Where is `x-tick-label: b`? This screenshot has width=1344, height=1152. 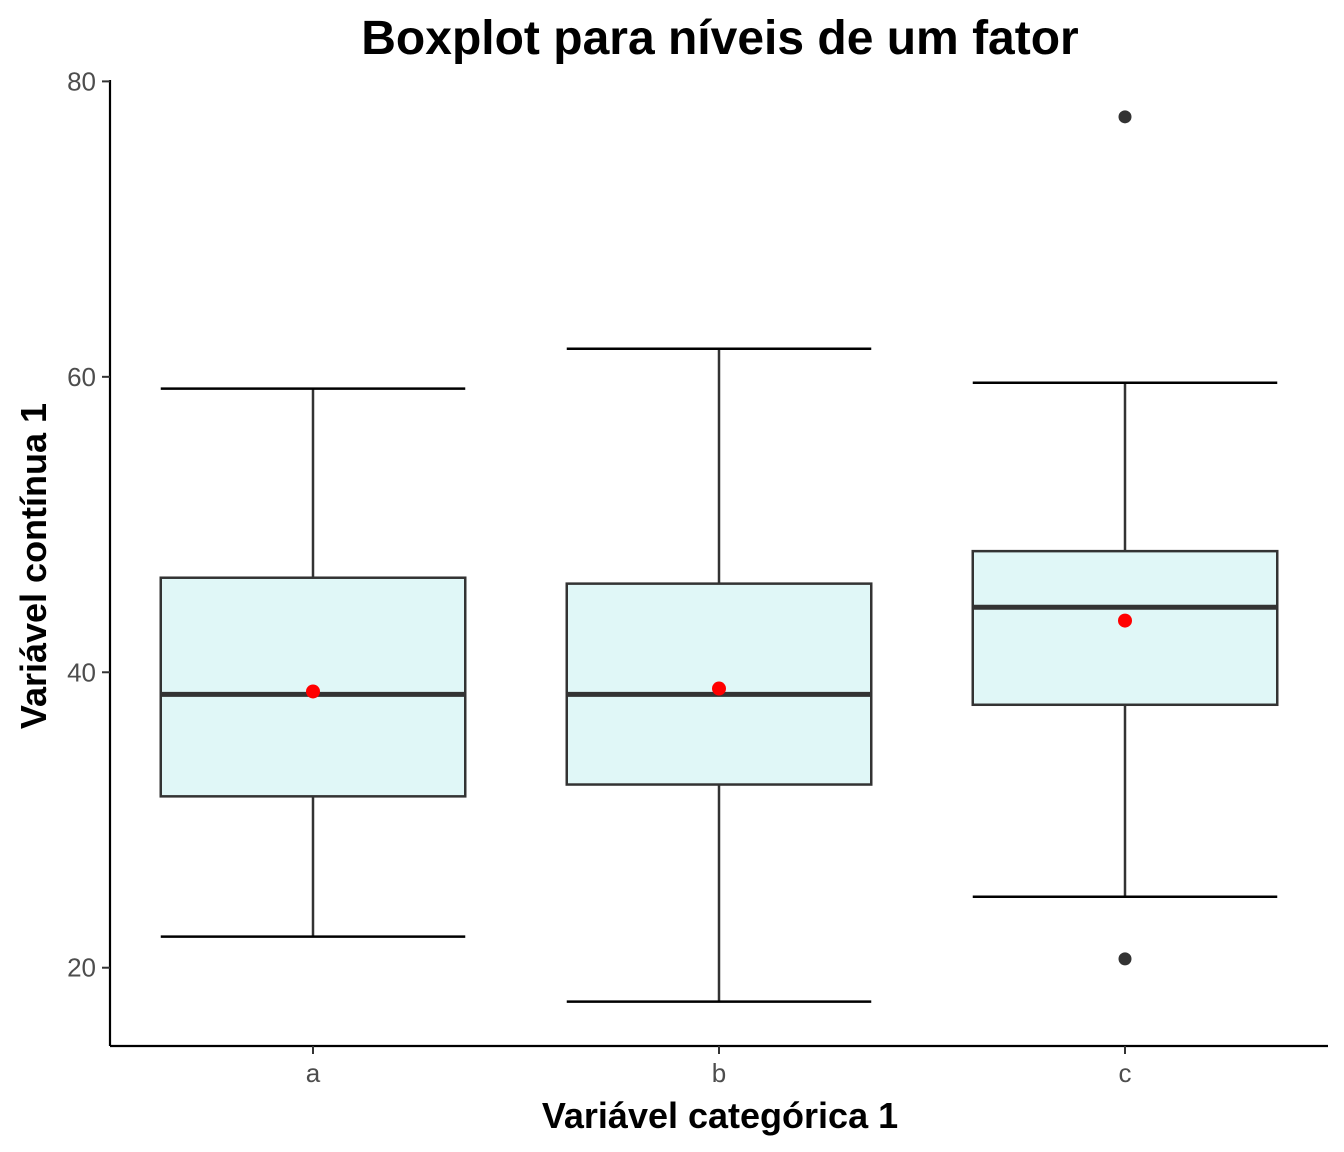
x-tick-label: b is located at coordinates (719, 1073).